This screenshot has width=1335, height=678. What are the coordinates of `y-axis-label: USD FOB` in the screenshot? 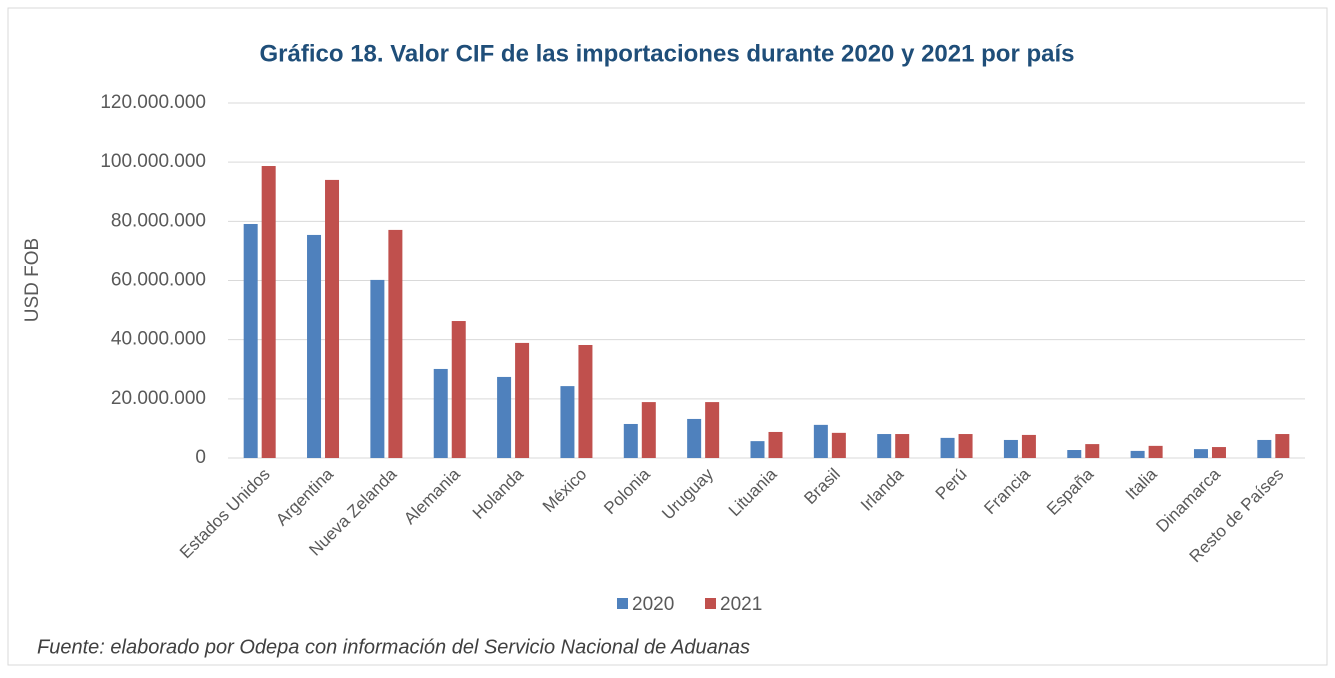 It's located at (32, 280).